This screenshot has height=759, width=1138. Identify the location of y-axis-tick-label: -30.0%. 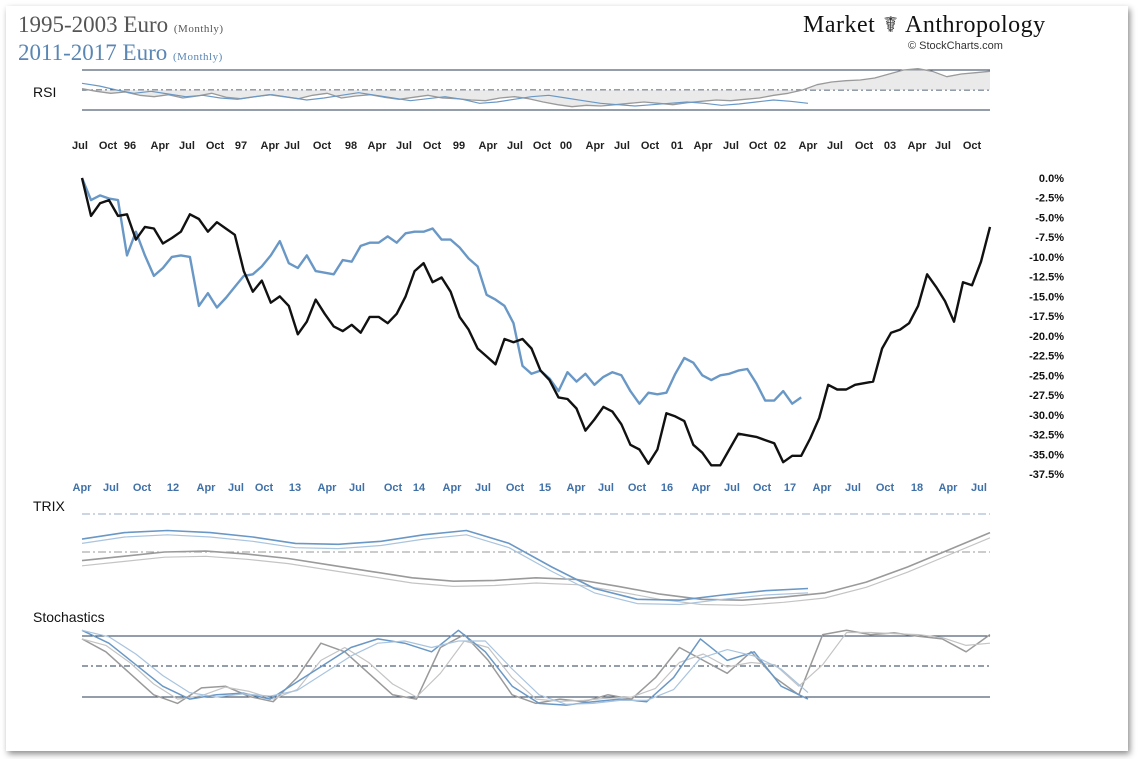
(1046, 416).